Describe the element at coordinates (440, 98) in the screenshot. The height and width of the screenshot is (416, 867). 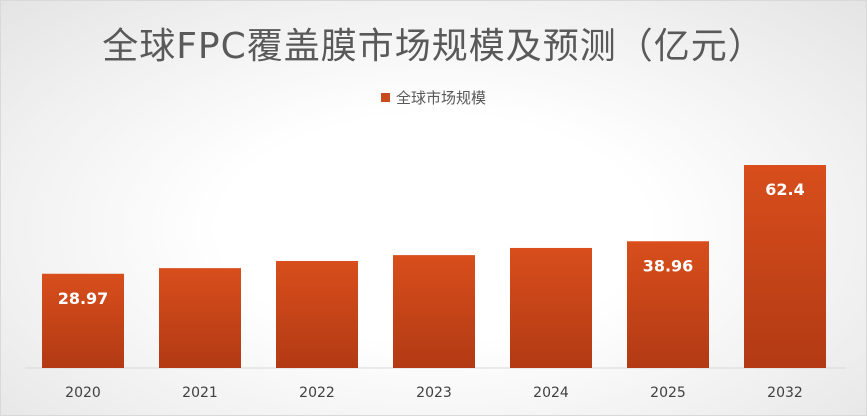
I see `legend-label: 全球市场规模` at that location.